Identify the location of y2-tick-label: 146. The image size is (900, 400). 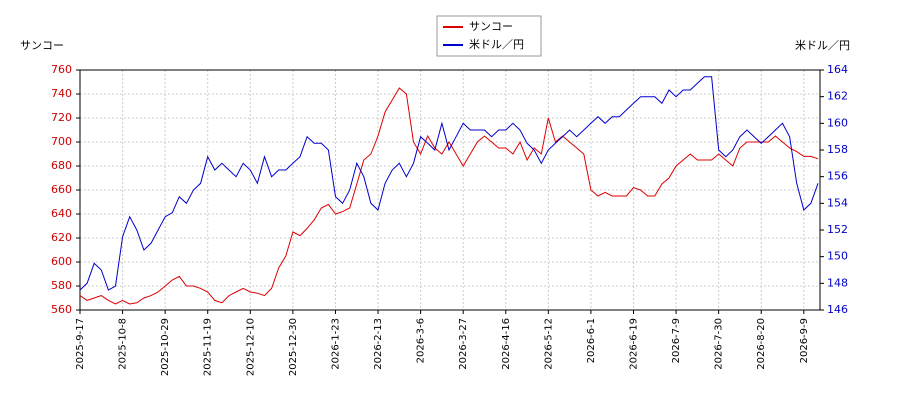
(837, 309).